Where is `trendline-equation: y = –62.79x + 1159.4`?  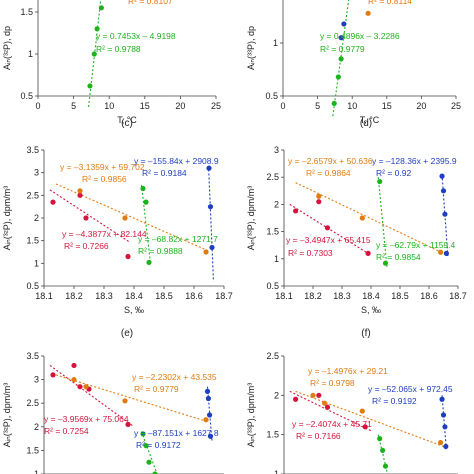 trendline-equation: y = –62.79x + 1159.4 is located at coordinates (416, 245).